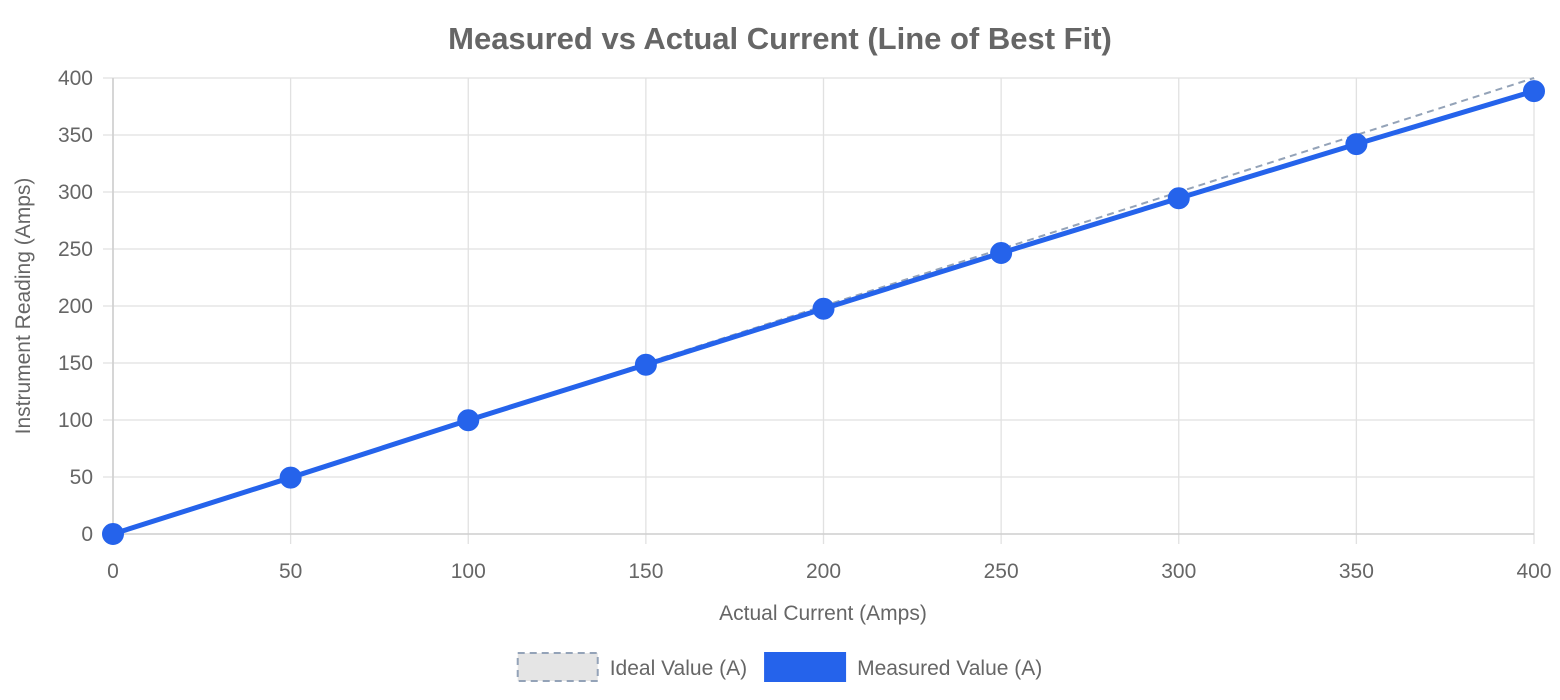 The height and width of the screenshot is (700, 1560). What do you see at coordinates (75, 306) in the screenshot?
I see `y-tick-label: 200` at bounding box center [75, 306].